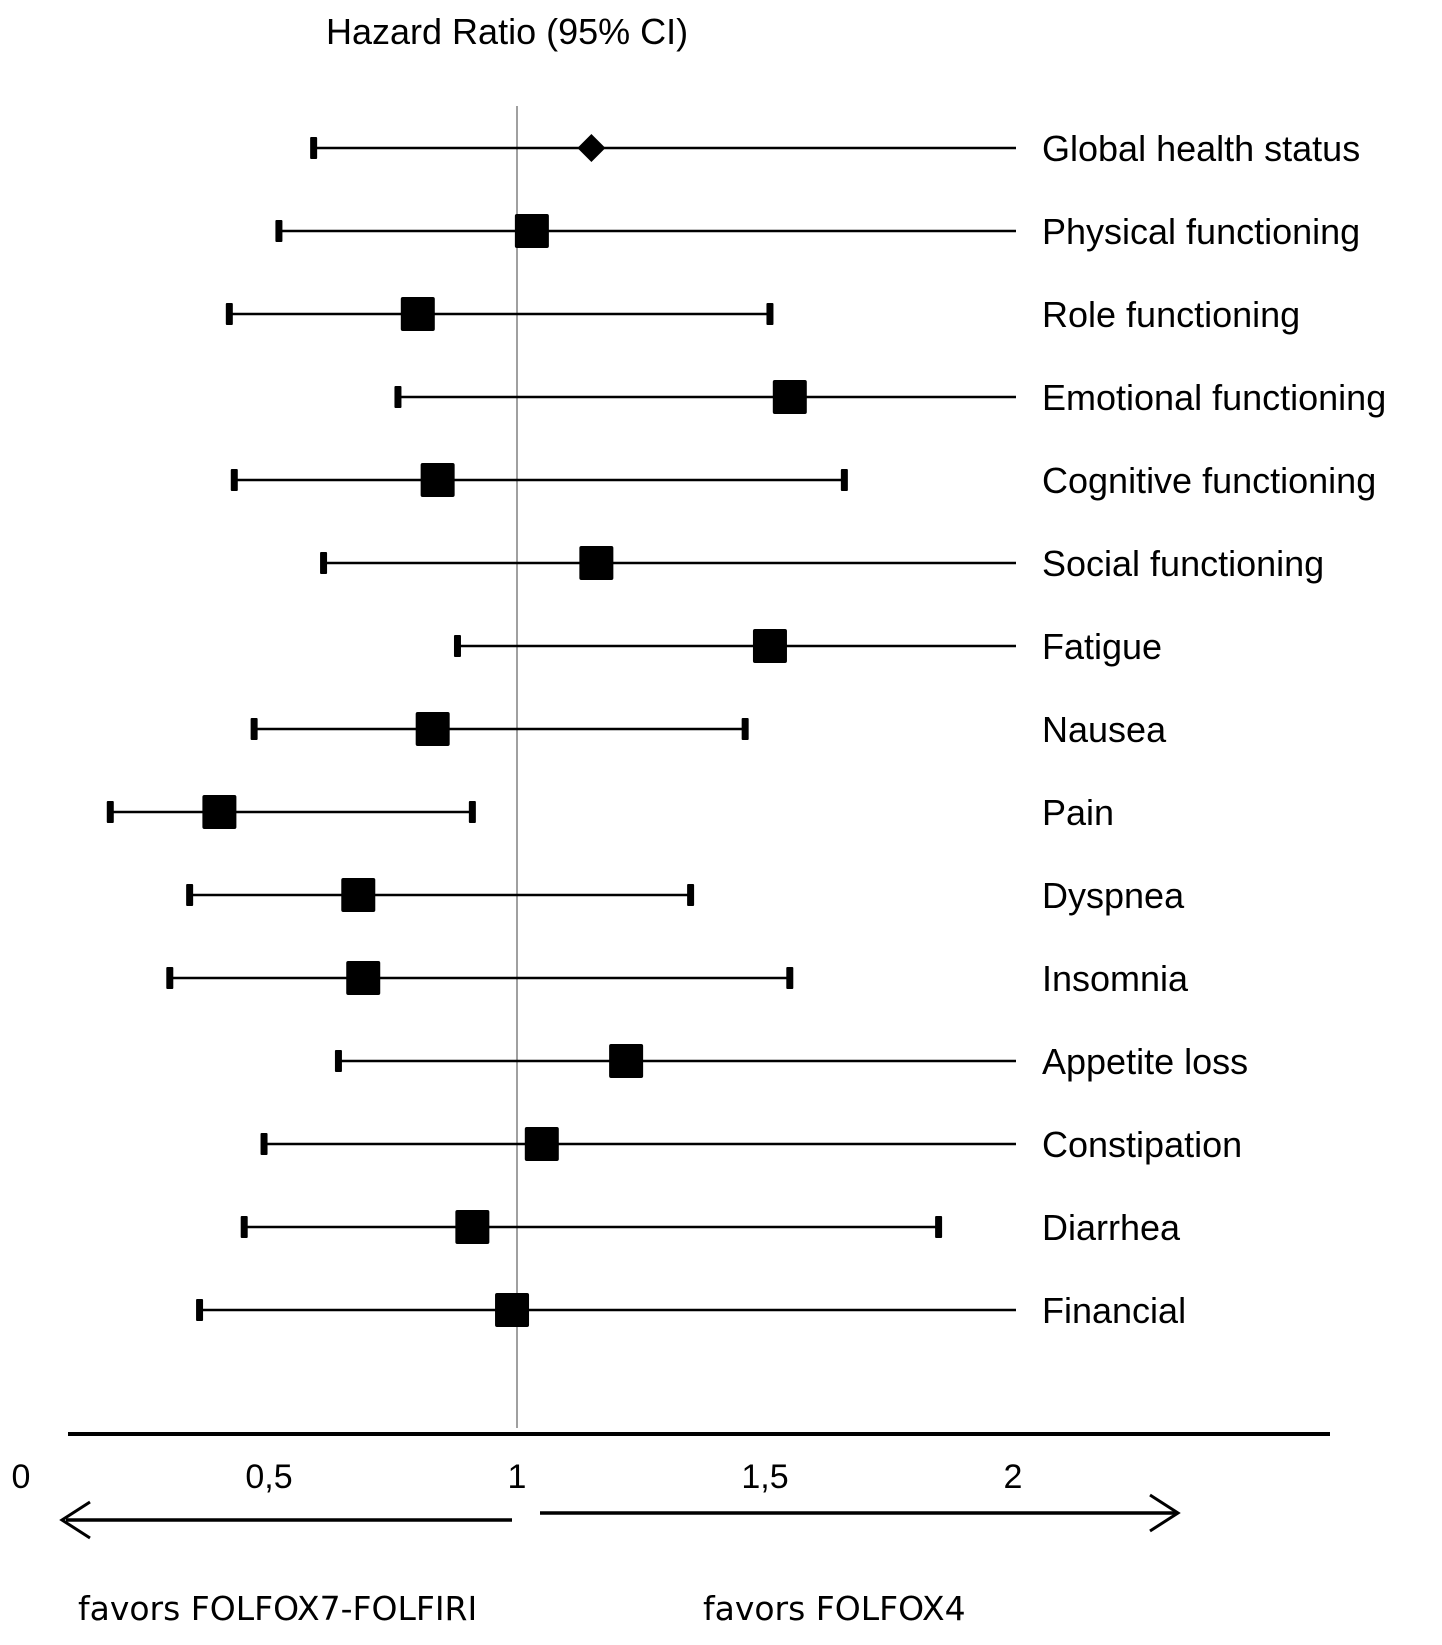  Describe the element at coordinates (1104, 729) in the screenshot. I see `row-label: Nausea` at that location.